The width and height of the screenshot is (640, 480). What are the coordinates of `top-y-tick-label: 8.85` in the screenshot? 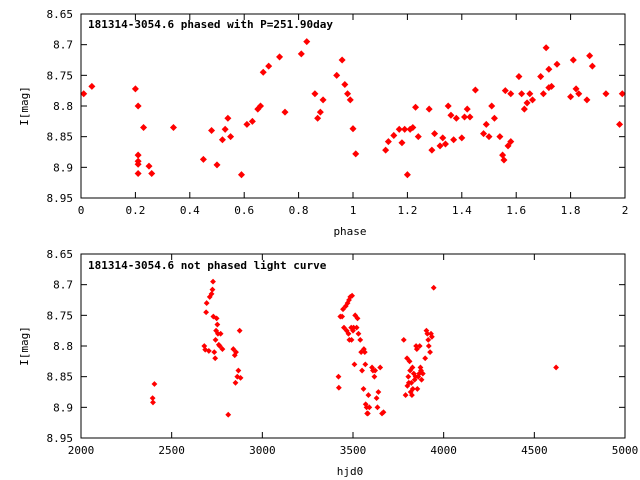 It's located at (60, 137).